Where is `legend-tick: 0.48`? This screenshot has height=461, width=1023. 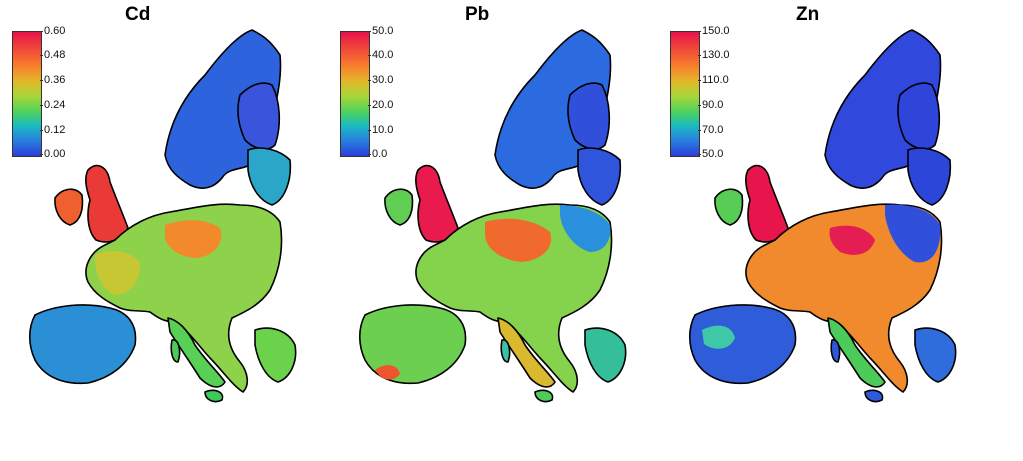
legend-tick: 0.48 is located at coordinates (52, 55).